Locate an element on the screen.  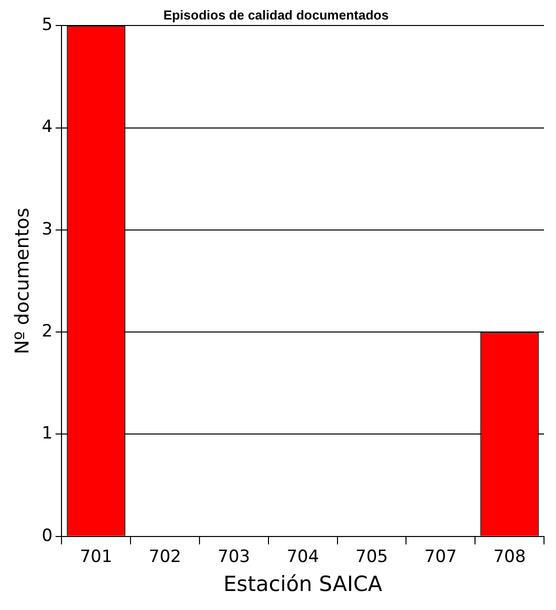
x-tick-label: 707 is located at coordinates (440, 557).